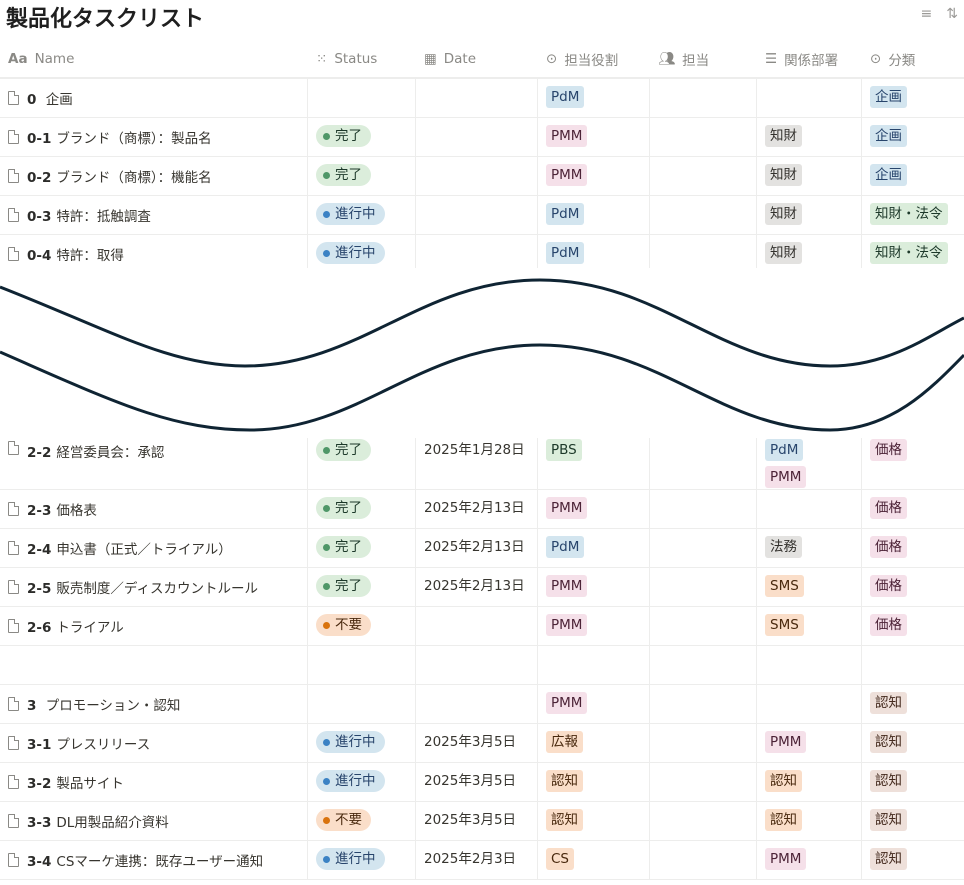 The height and width of the screenshot is (885, 964). What do you see at coordinates (154, 743) in the screenshot?
I see `name-cell: 3-1 プレスリリース` at bounding box center [154, 743].